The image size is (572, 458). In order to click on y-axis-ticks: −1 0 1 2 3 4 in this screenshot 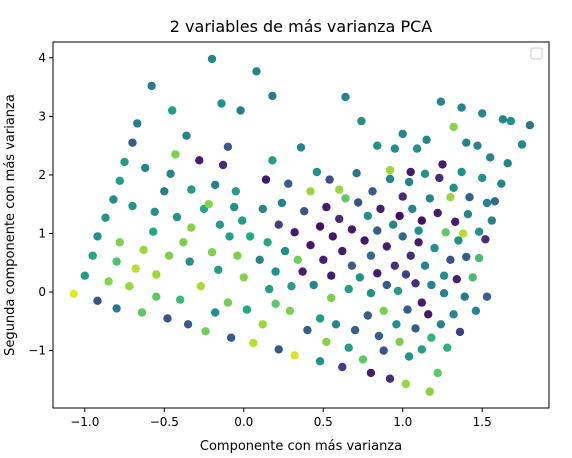, I will do `click(40, 204)`.